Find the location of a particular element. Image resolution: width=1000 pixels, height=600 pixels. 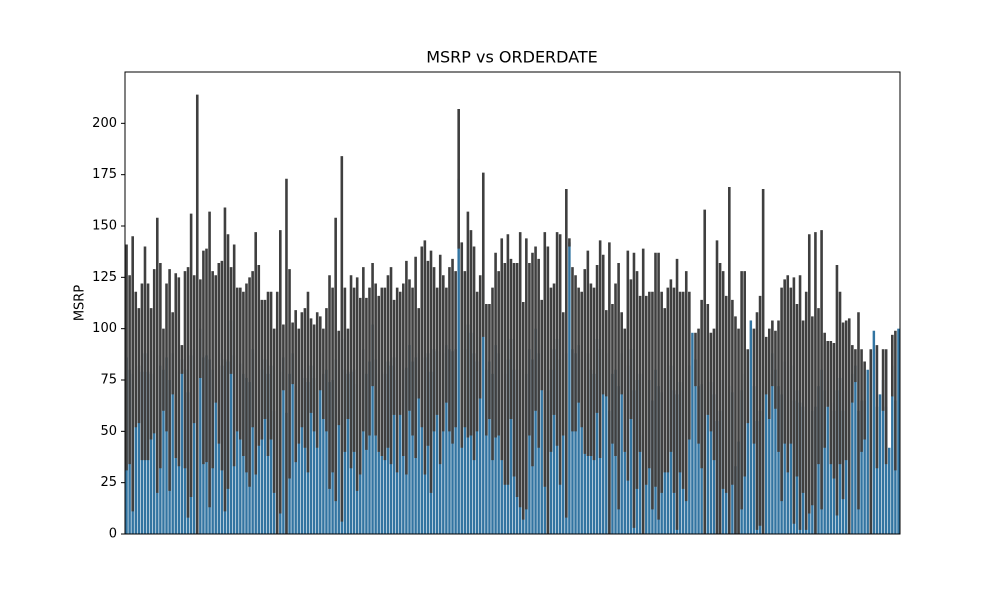

y-tick-label: 100 is located at coordinates (104, 328).